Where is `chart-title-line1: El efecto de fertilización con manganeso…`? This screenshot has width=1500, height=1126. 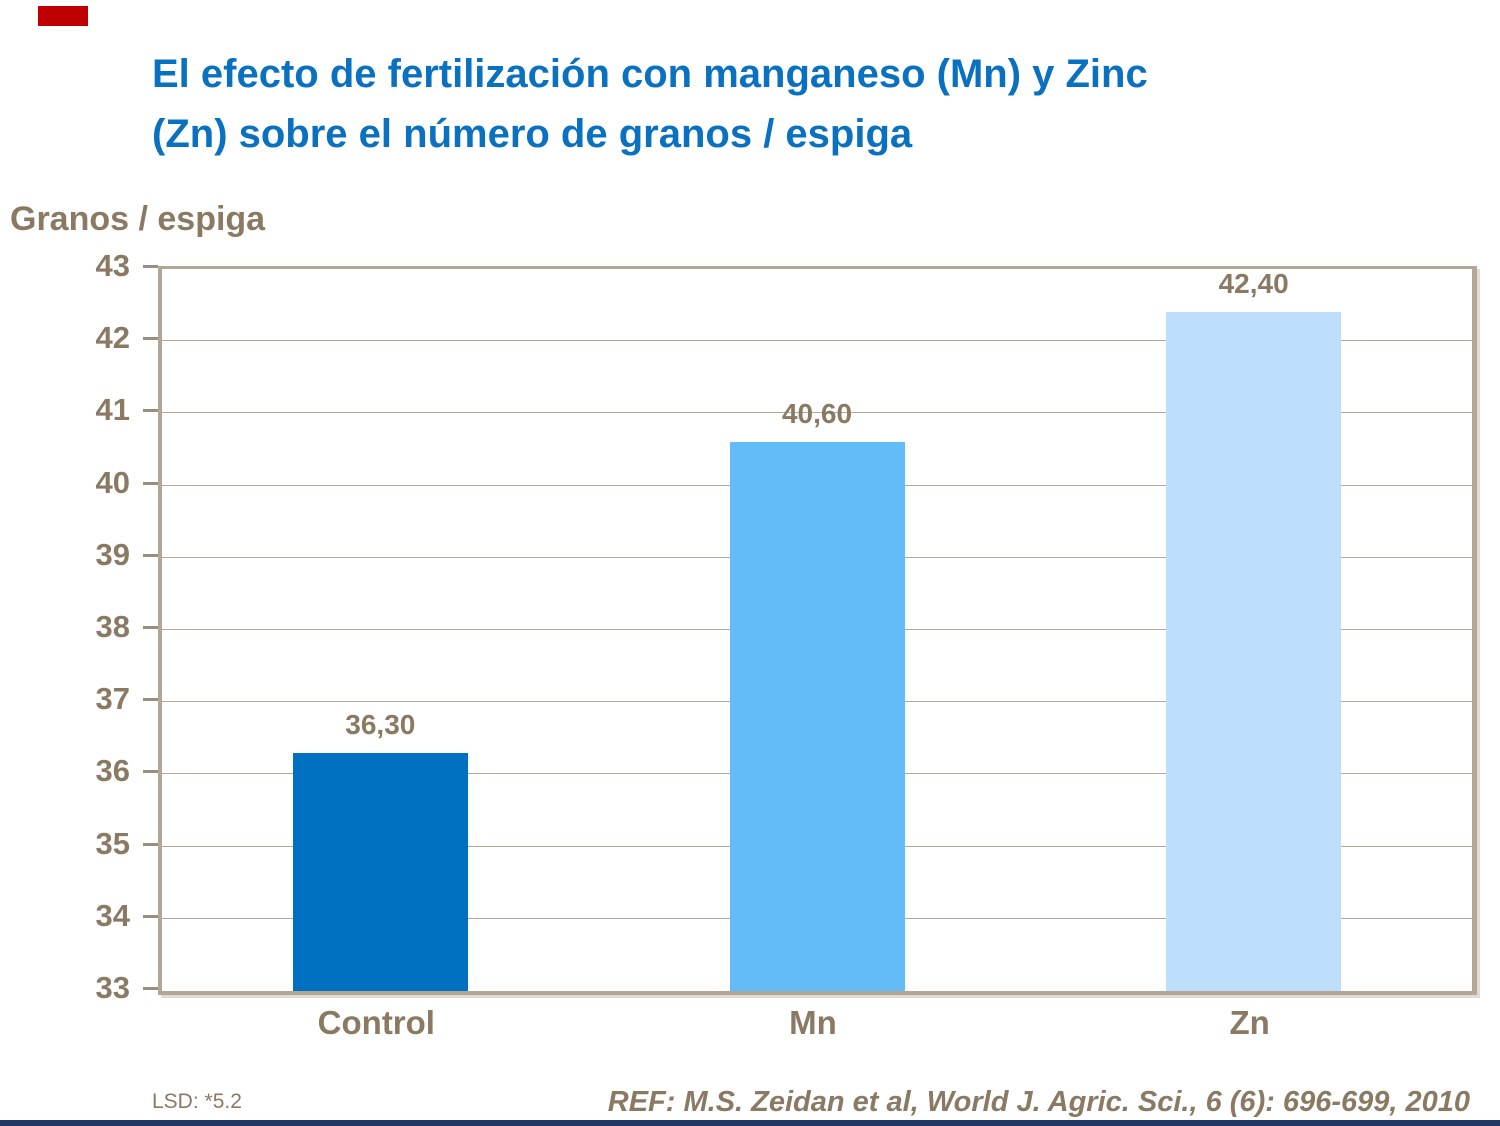
chart-title-line1: El efecto de fertilización con manganeso… is located at coordinates (650, 74).